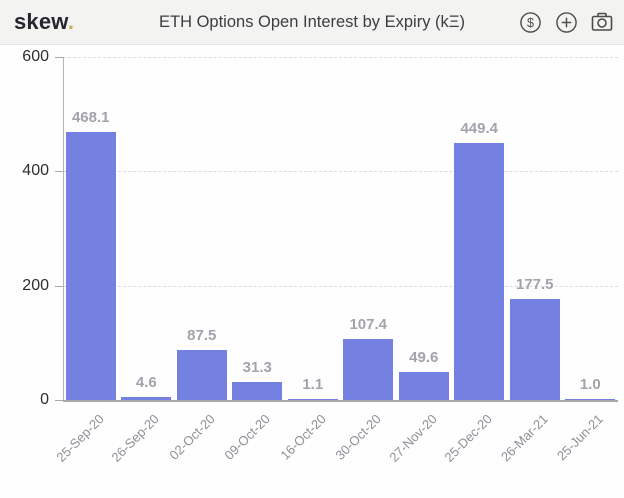 Image resolution: width=624 pixels, height=498 pixels. Describe the element at coordinates (313, 384) in the screenshot. I see `bar-value-label: 1.1` at that location.